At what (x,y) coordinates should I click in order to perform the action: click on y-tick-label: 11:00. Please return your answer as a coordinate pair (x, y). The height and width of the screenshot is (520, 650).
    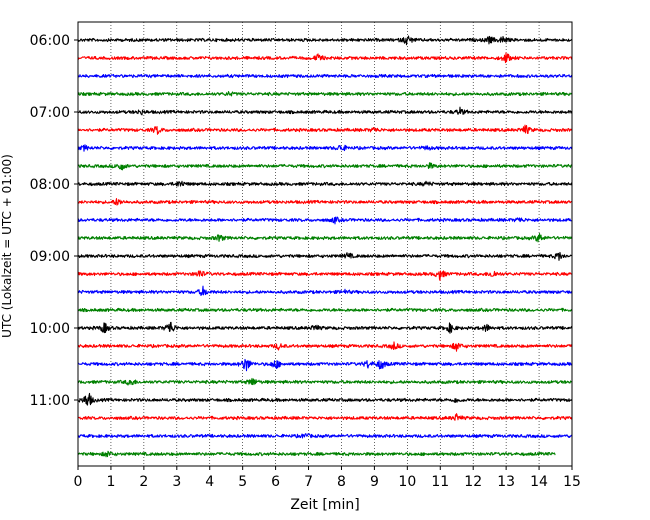
    Looking at the image, I should click on (50, 401).